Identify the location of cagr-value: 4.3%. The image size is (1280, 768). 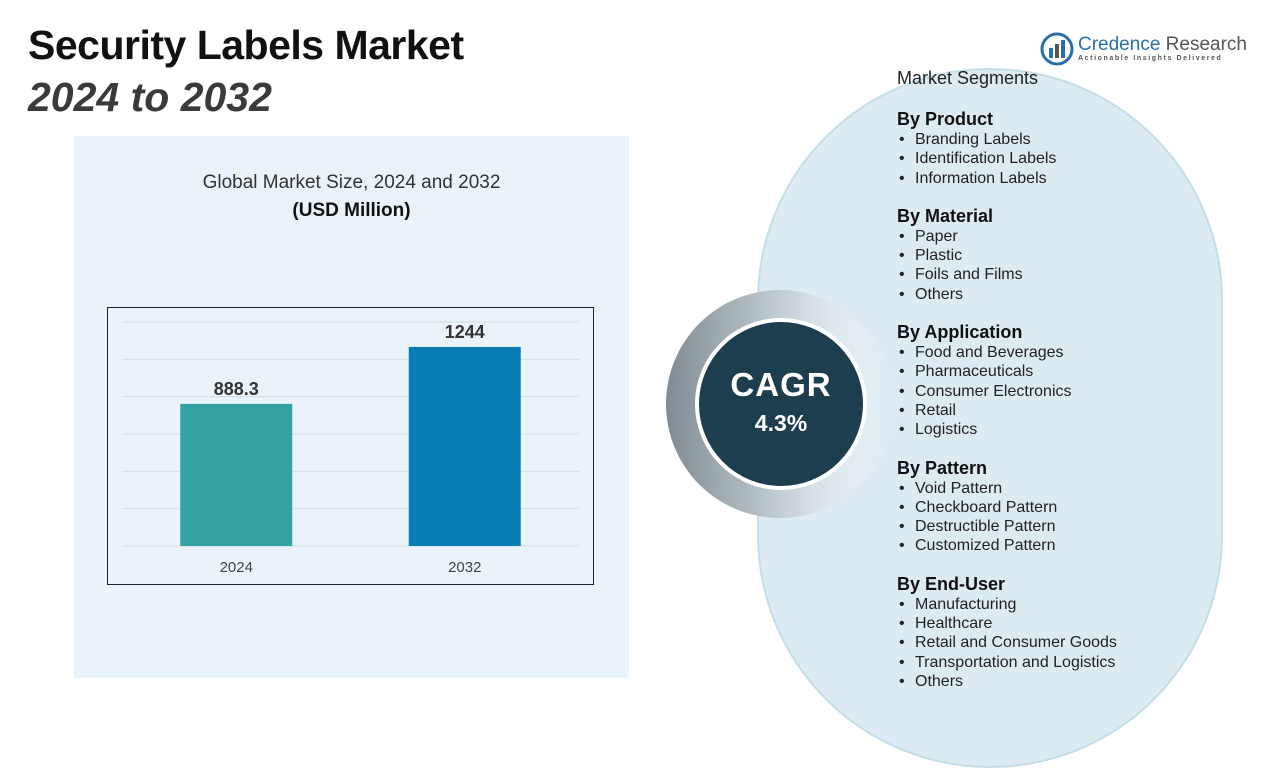
(781, 423).